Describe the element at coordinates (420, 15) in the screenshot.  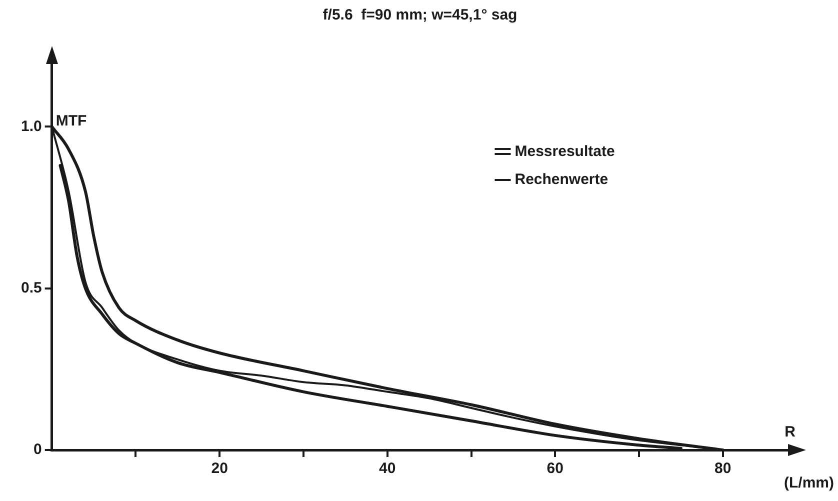
I see `chart-title: f/5.6 f=90 mm; w=45,1° sag` at that location.